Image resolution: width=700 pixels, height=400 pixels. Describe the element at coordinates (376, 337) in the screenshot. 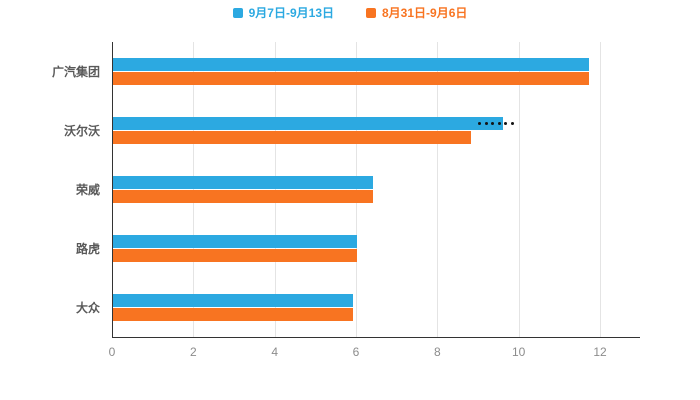

I see `x-axis-line` at that location.